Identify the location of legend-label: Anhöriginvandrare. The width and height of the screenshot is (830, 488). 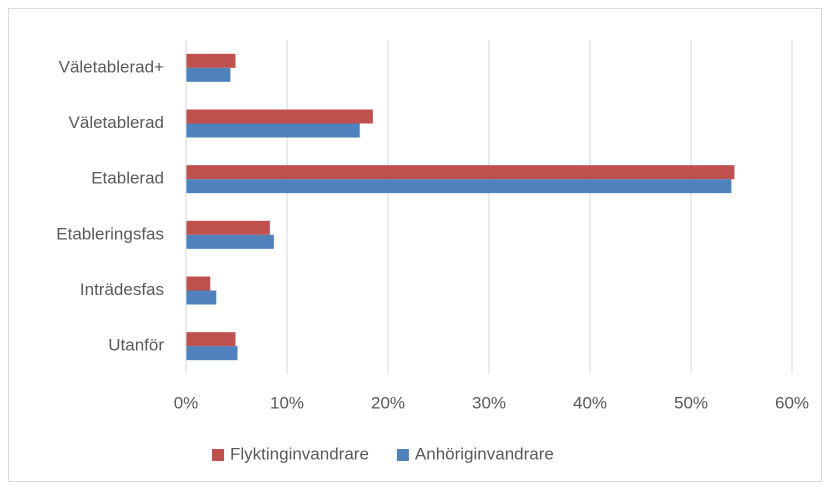
(484, 453).